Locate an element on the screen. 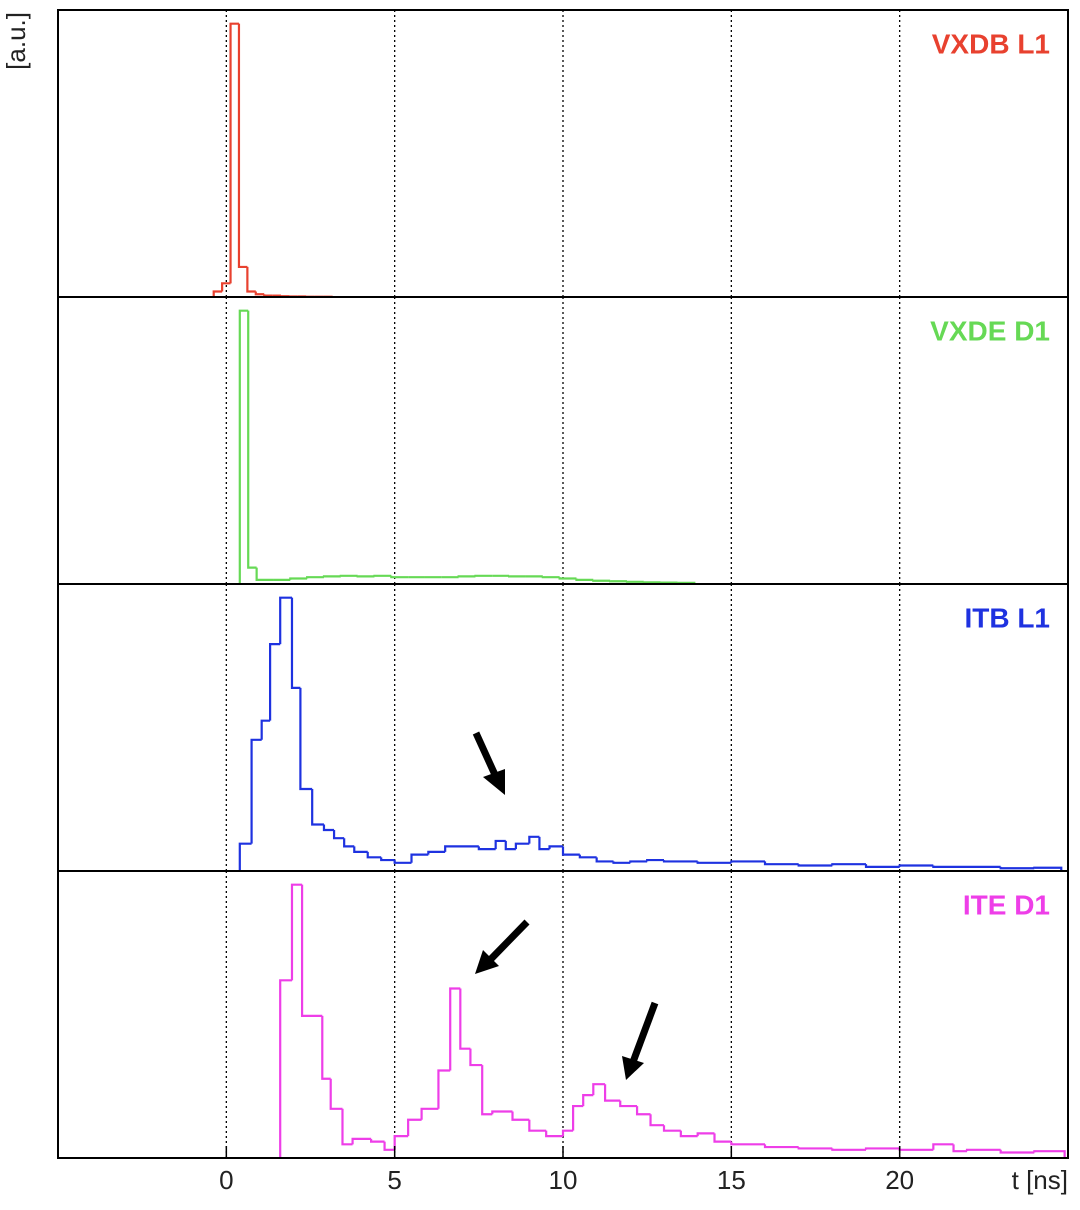  panel-label: VXDB L1 is located at coordinates (991, 43).